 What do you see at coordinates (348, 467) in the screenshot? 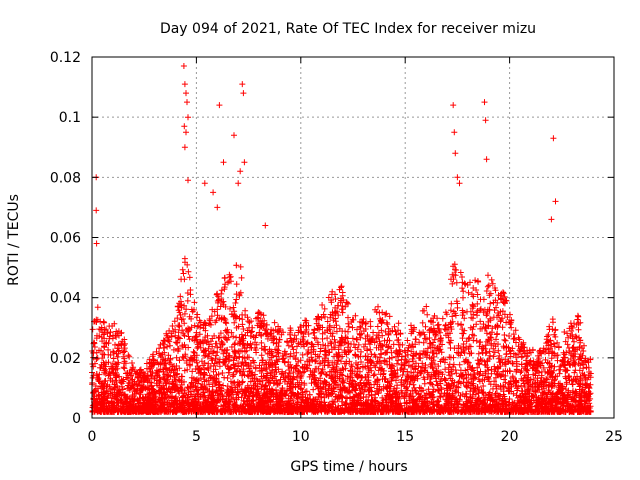
I see `x-axis-label: GPS time / hours` at bounding box center [348, 467].